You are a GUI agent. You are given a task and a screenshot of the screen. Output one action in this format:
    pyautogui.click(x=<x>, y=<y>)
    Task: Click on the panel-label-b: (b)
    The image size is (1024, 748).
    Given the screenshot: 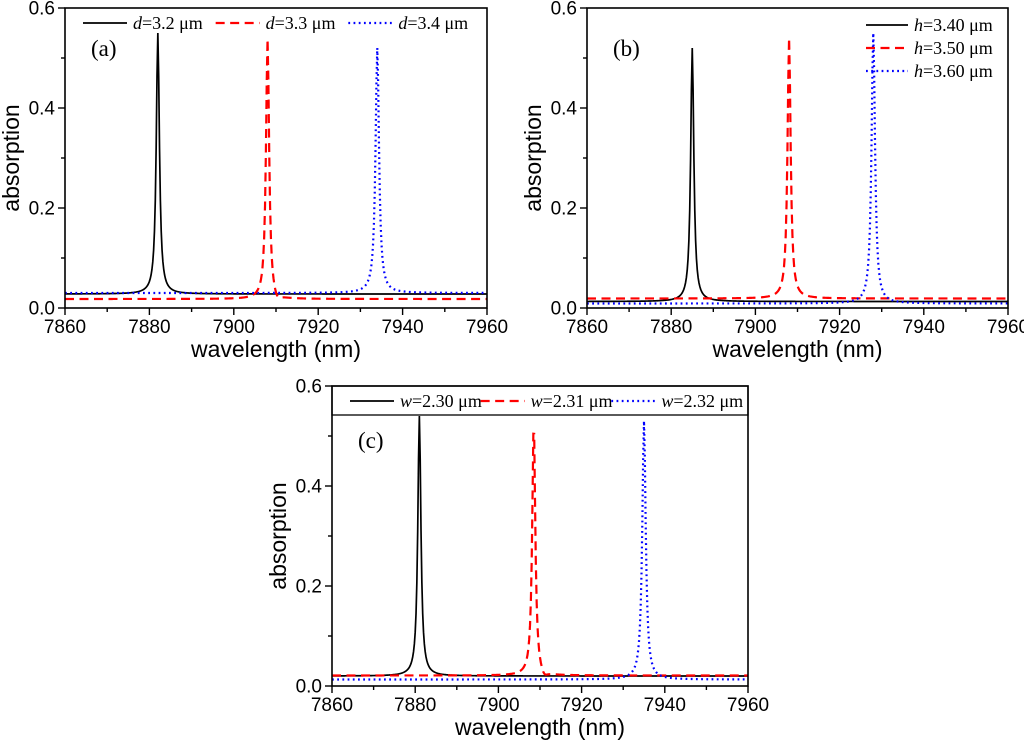 What is the action you would take?
    pyautogui.click(x=626, y=48)
    